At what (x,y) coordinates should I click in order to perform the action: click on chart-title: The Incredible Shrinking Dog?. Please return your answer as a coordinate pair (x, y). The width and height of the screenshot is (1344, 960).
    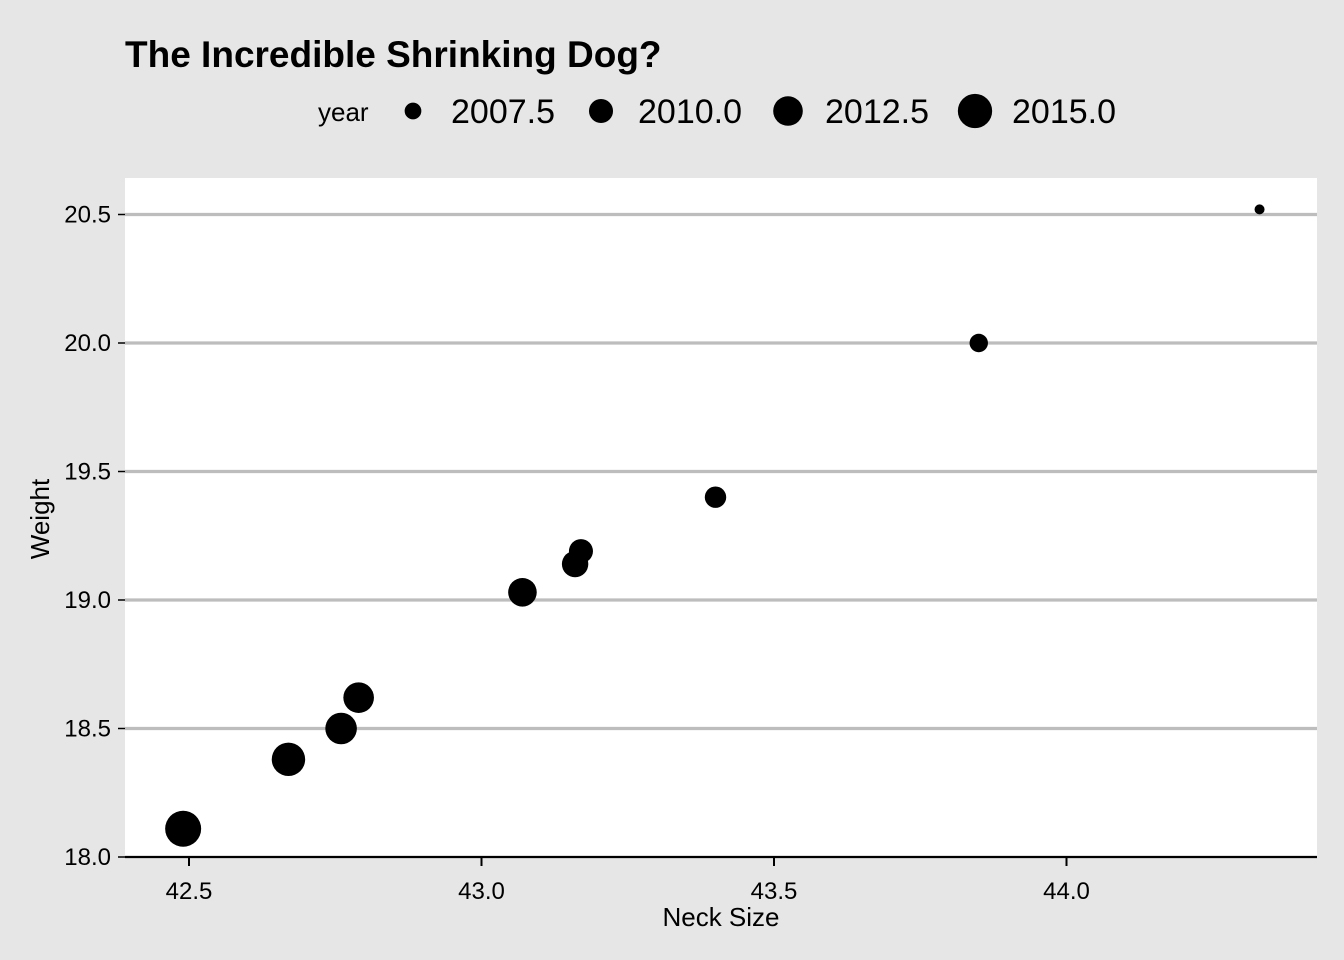
    Looking at the image, I should click on (393, 54).